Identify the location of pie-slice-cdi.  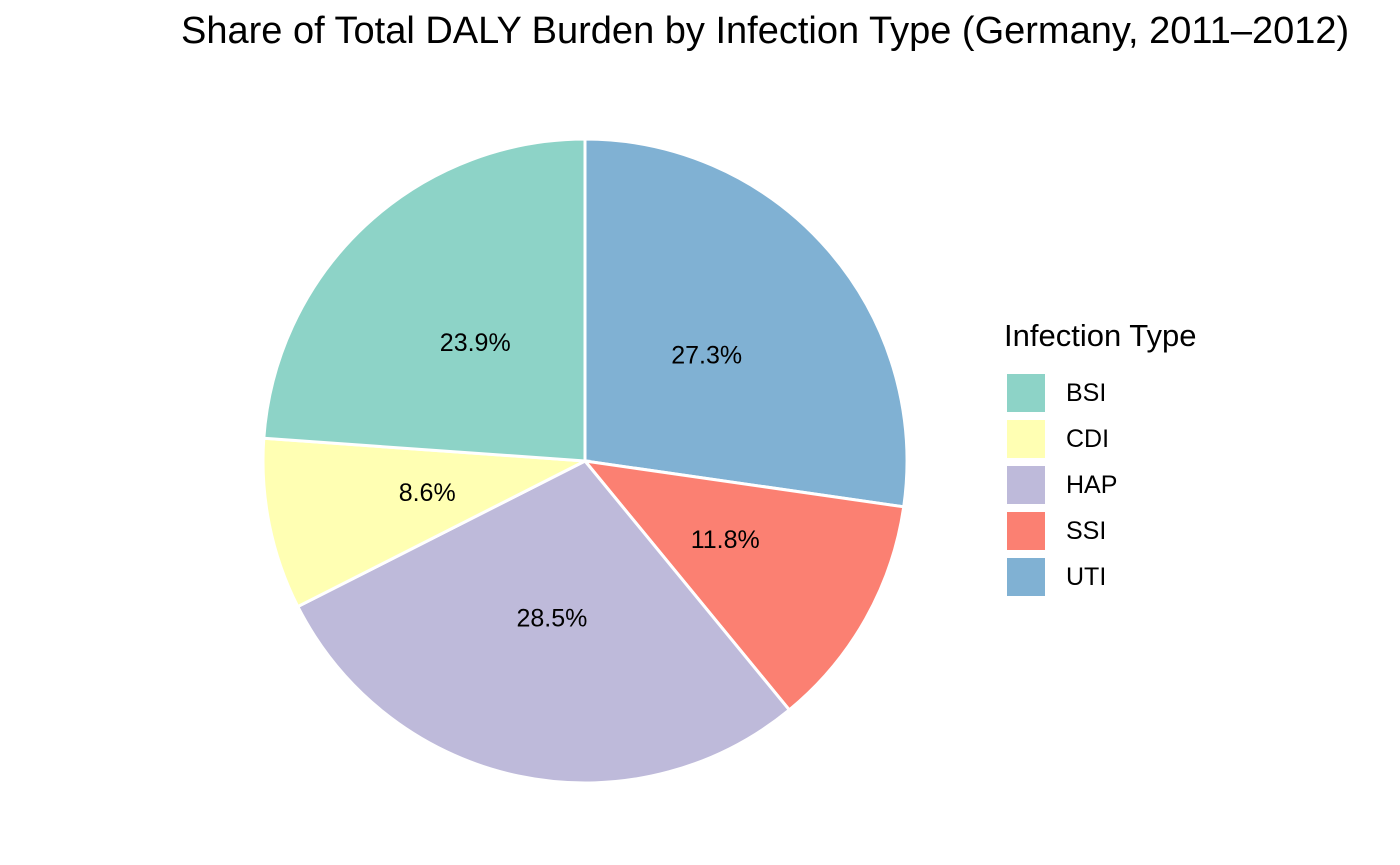
(426, 522).